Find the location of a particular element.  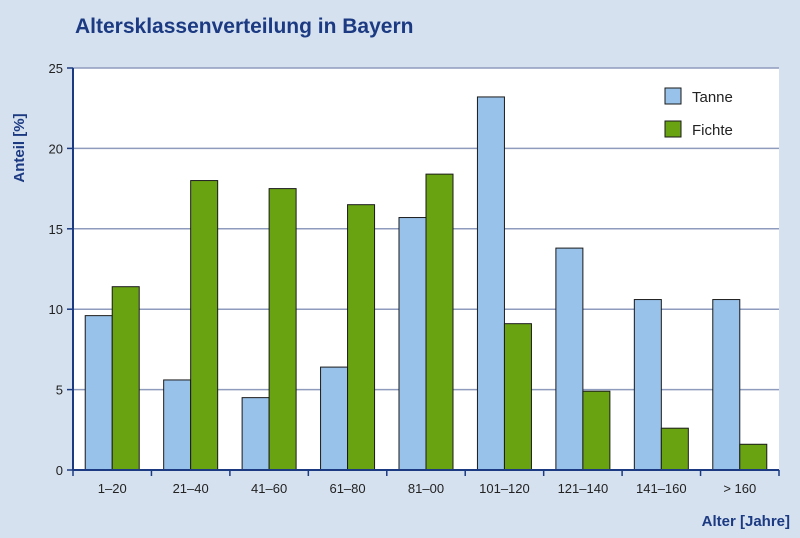

y-tick-label: 10 is located at coordinates (56, 309).